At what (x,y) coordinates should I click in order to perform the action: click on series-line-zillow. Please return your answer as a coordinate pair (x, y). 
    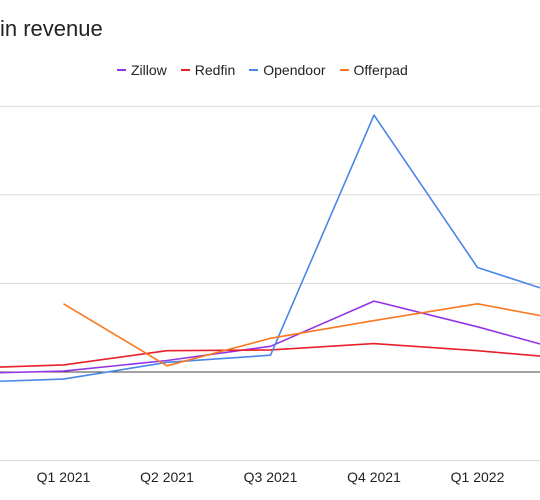
    Looking at the image, I should click on (270, 337).